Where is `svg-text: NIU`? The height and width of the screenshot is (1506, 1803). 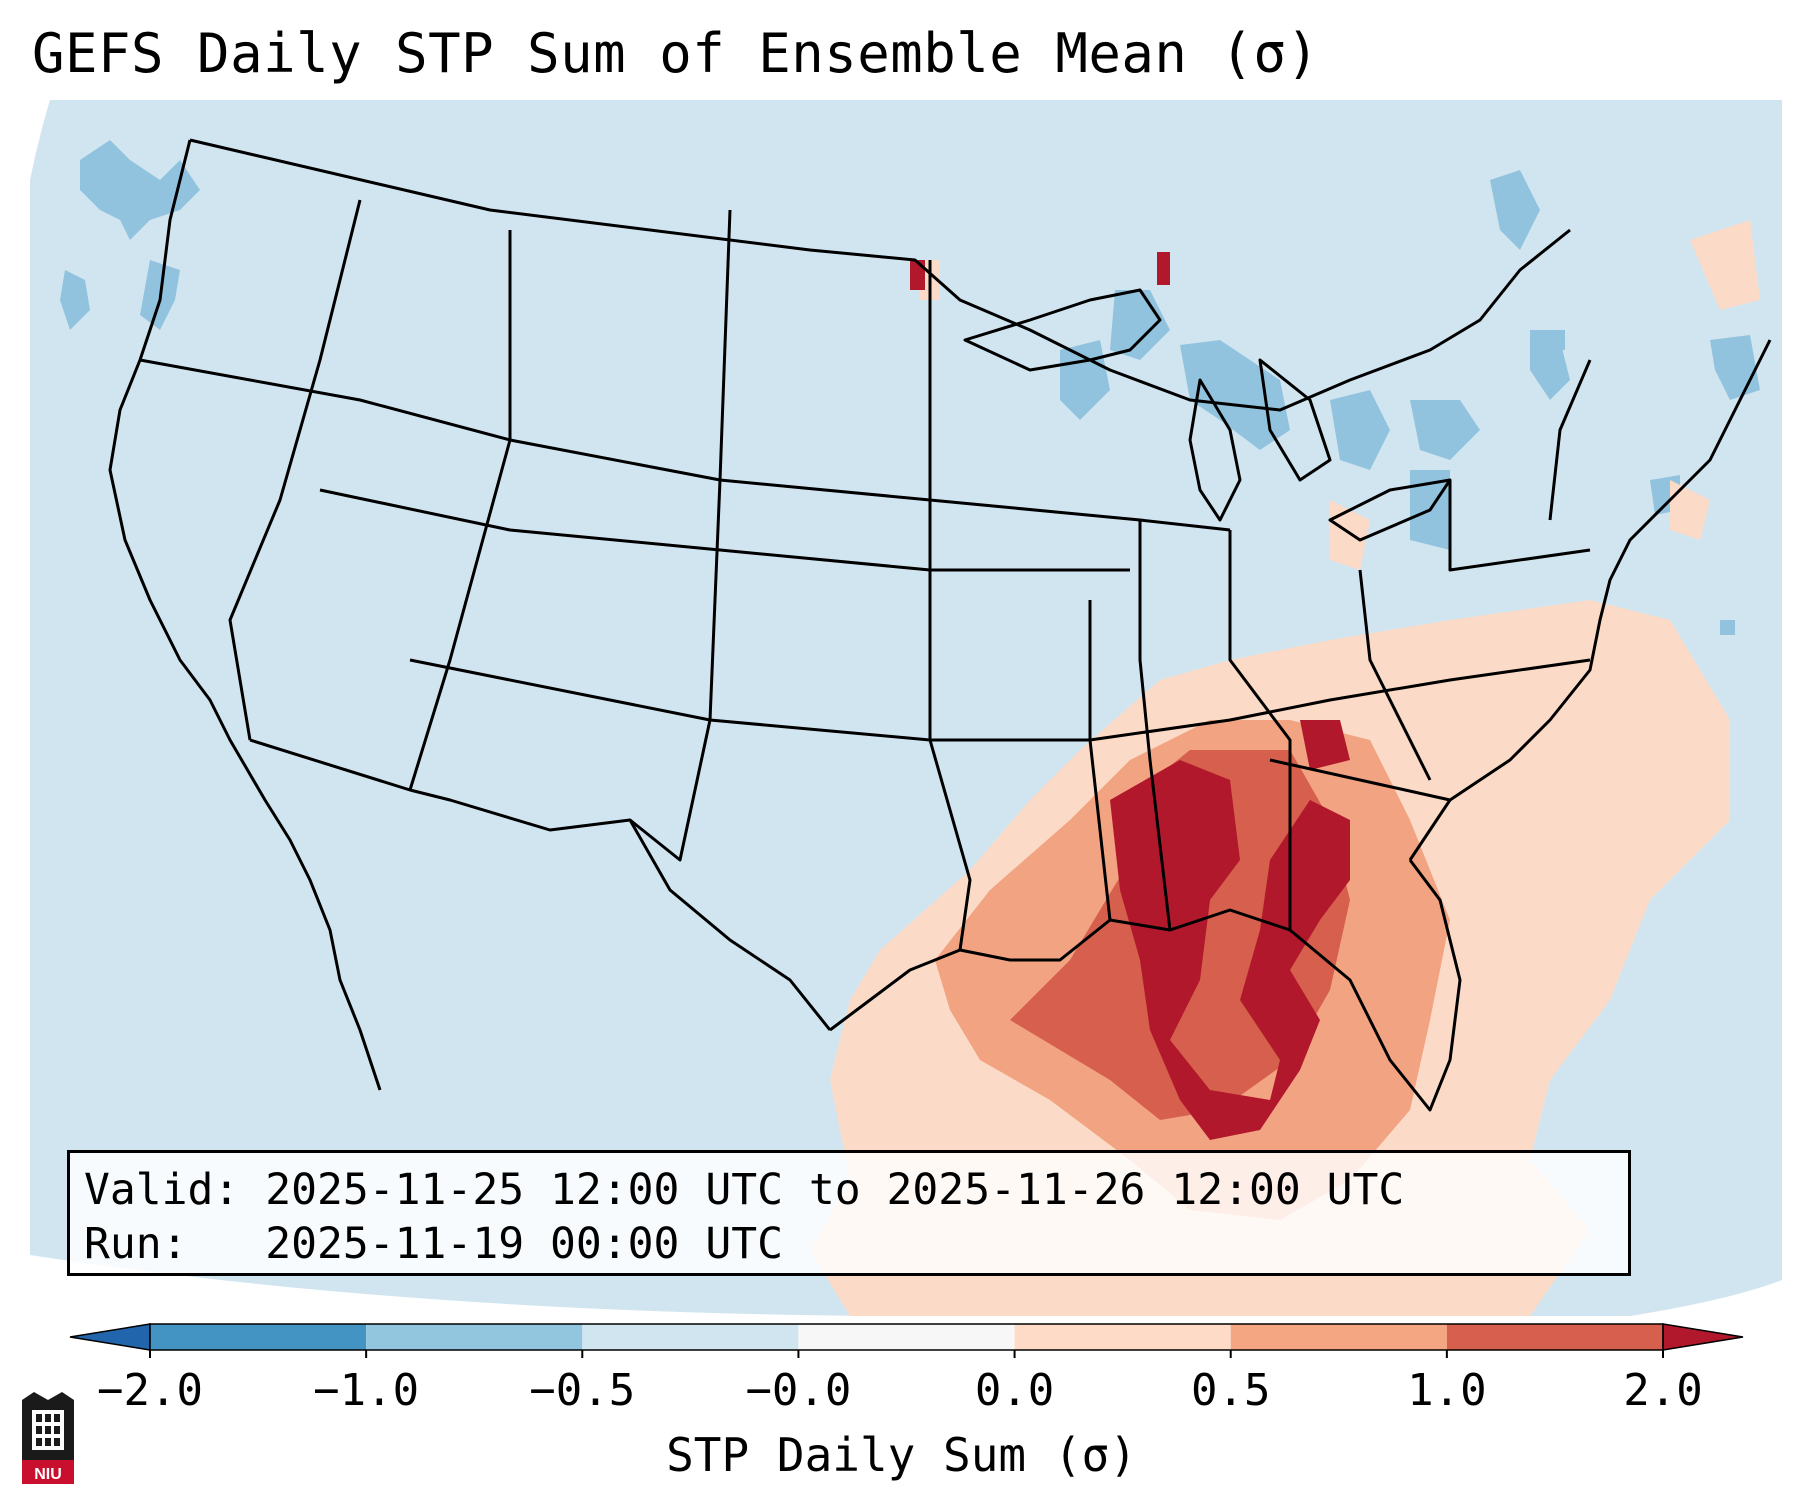
svg-text: NIU is located at coordinates (48, 1474).